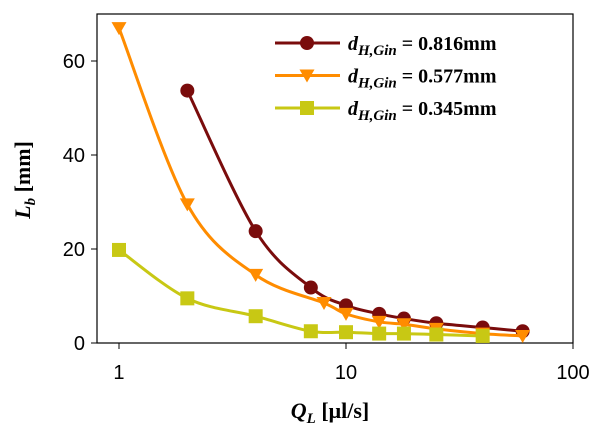 The height and width of the screenshot is (430, 600). What do you see at coordinates (118, 373) in the screenshot?
I see `x-tick-label: 1` at bounding box center [118, 373].